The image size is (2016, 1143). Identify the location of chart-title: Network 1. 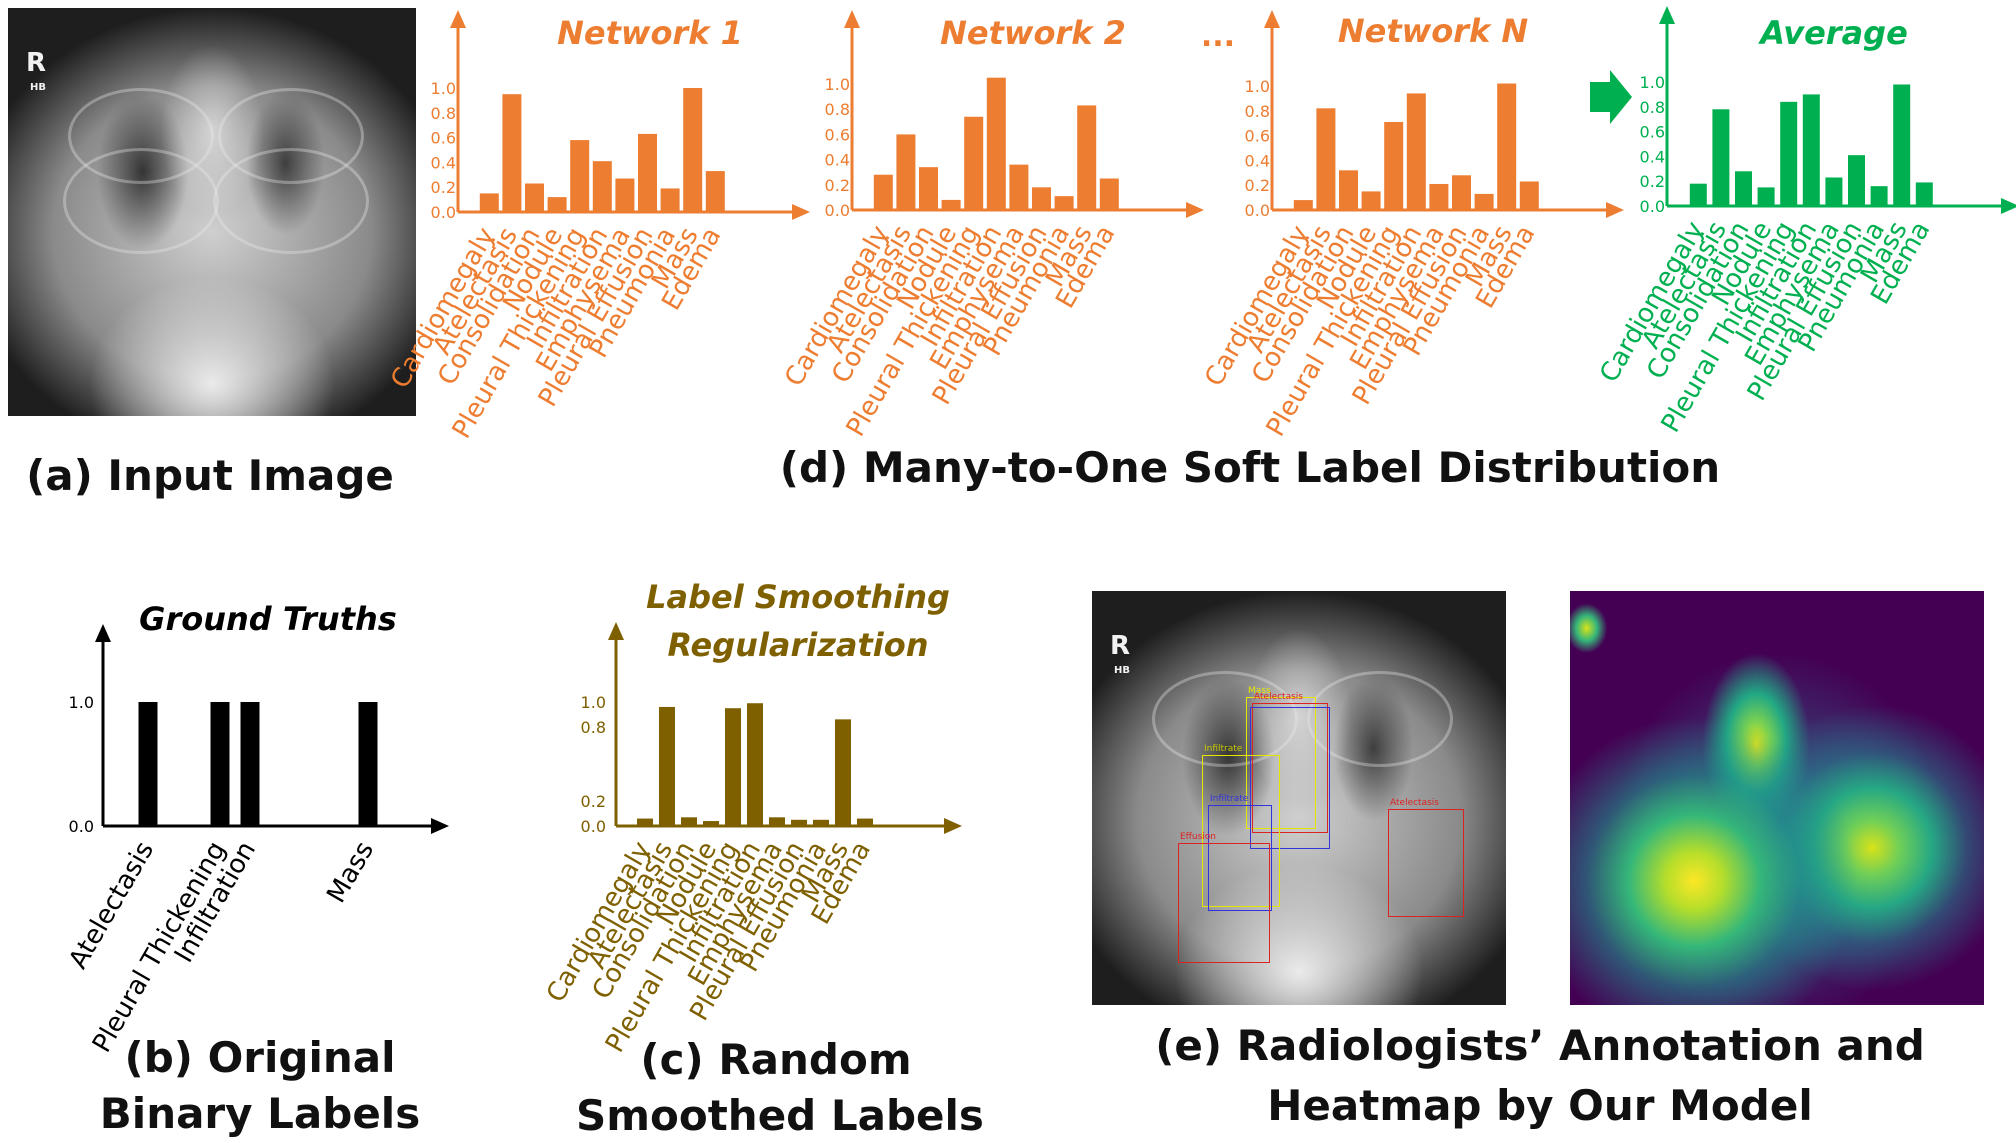
(650, 33).